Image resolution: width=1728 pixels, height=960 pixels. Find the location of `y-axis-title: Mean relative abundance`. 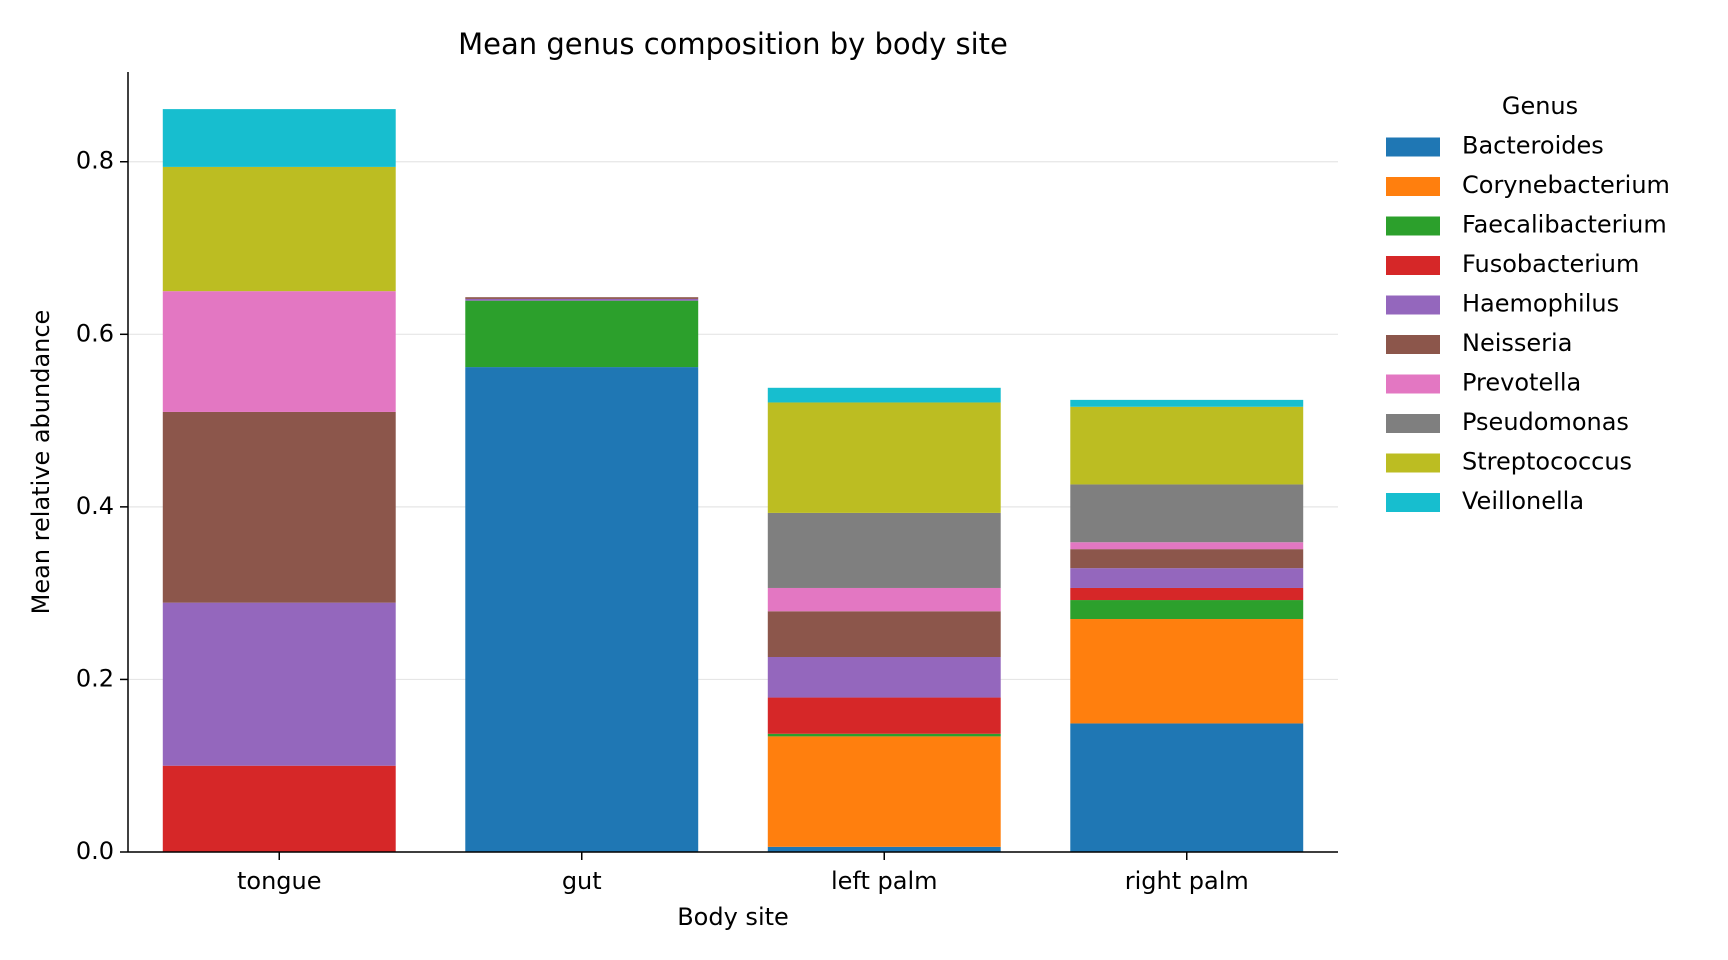

y-axis-title: Mean relative abundance is located at coordinates (41, 462).